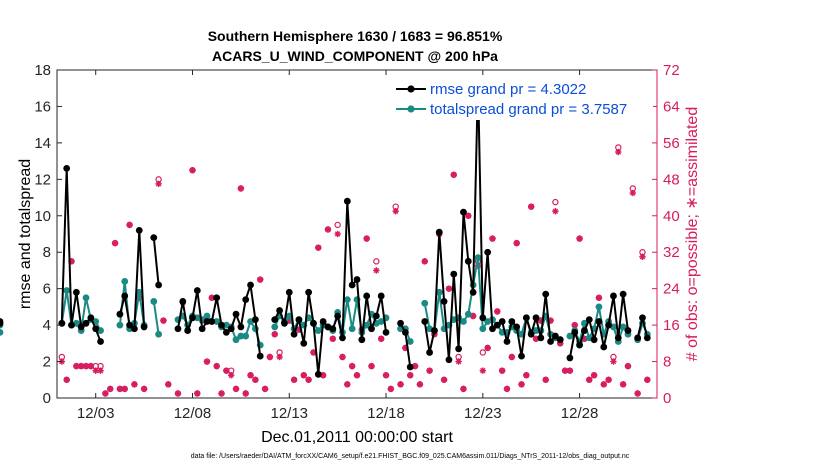 The height and width of the screenshot is (470, 830). Describe the element at coordinates (671, 106) in the screenshot. I see `y-right-tick-label: 64` at that location.